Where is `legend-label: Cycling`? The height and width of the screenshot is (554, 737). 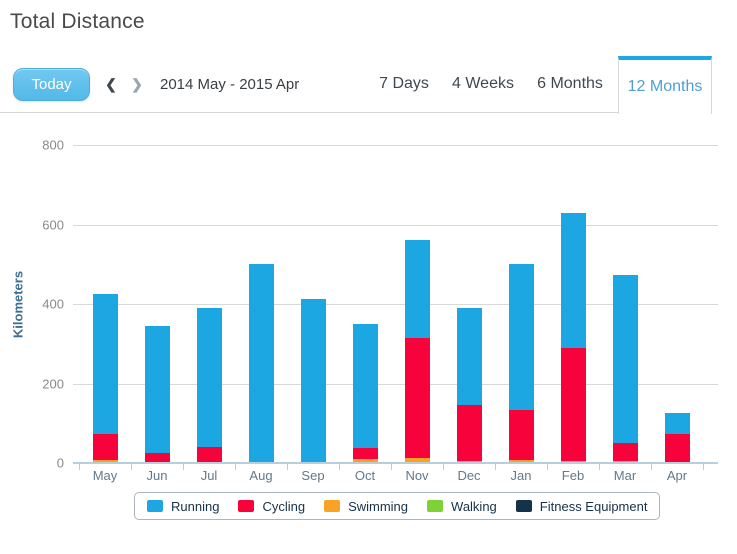
legend-label: Cycling is located at coordinates (284, 506).